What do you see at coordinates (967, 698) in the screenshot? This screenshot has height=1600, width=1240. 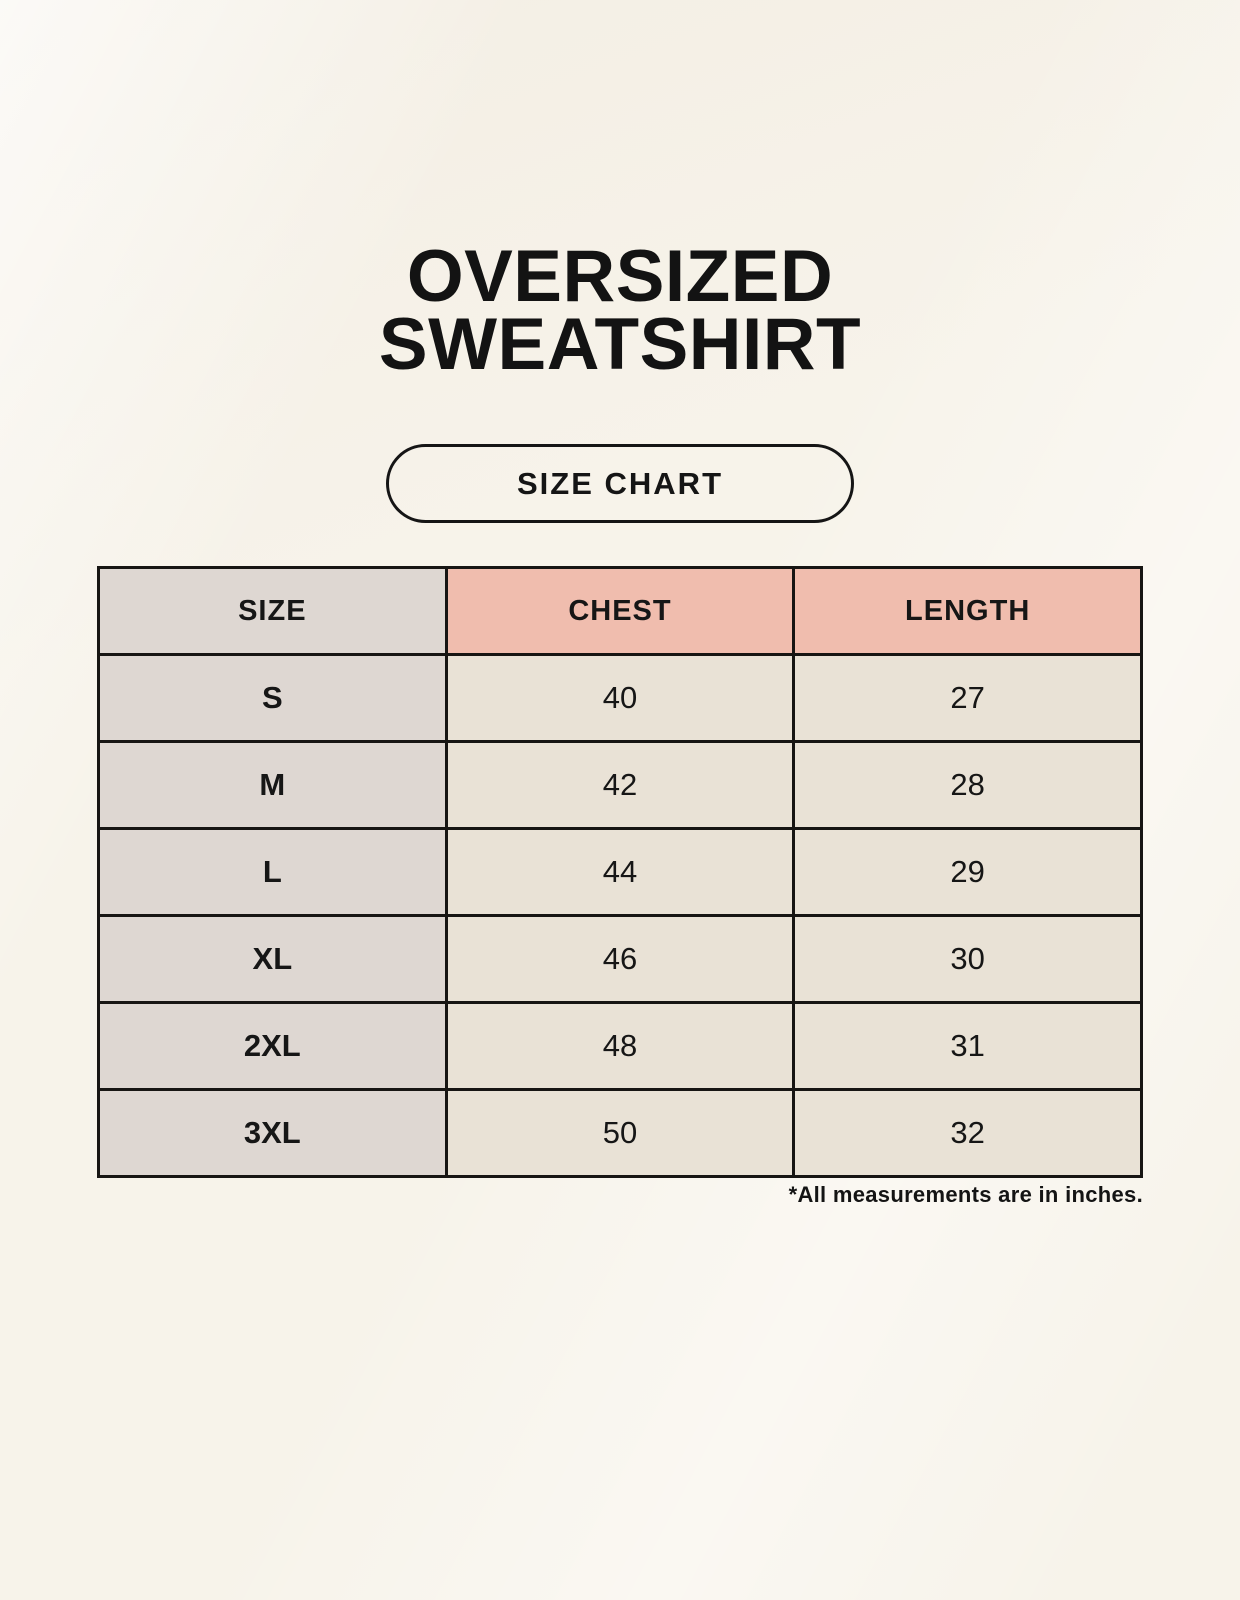 I see `value-cell: 27` at bounding box center [967, 698].